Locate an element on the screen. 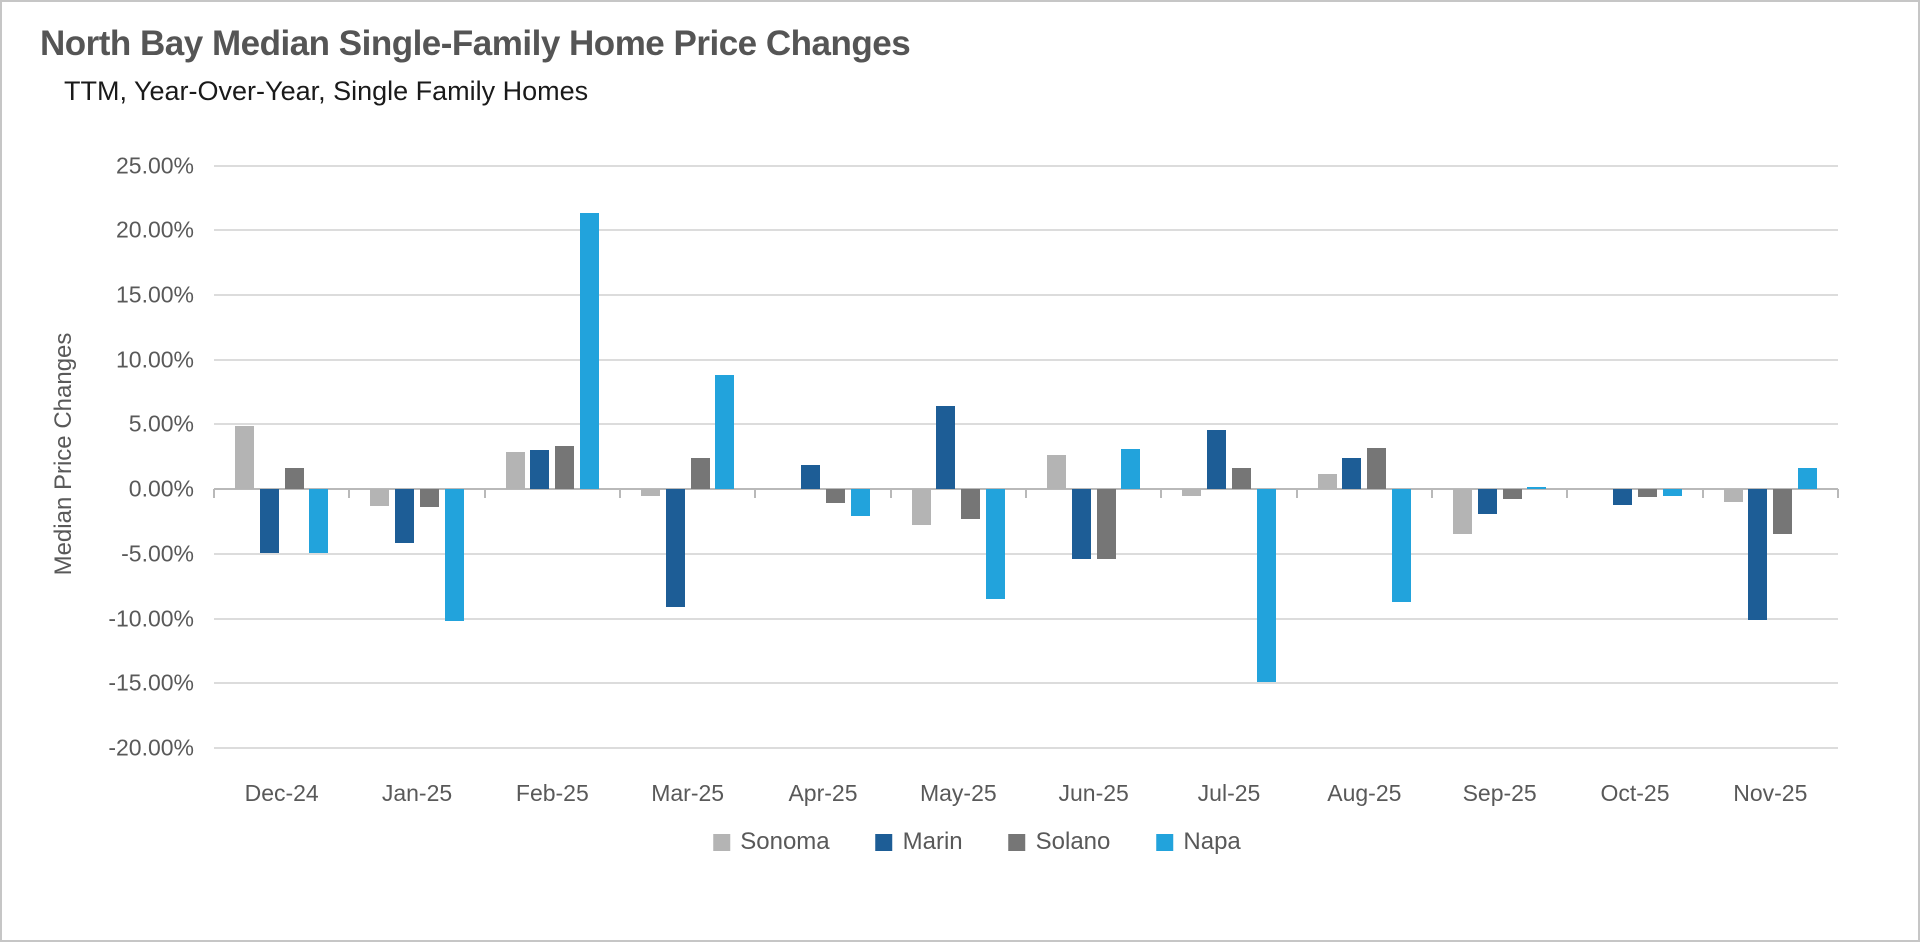 This screenshot has width=1920, height=942. y-tick-label: -15.00% is located at coordinates (151, 682).